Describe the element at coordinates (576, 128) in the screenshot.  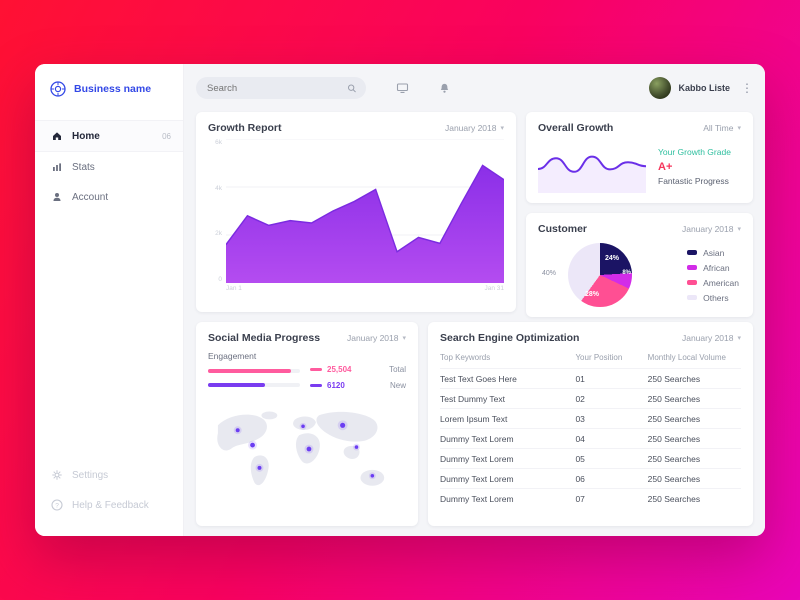
I see `card-title: Overall Growth` at that location.